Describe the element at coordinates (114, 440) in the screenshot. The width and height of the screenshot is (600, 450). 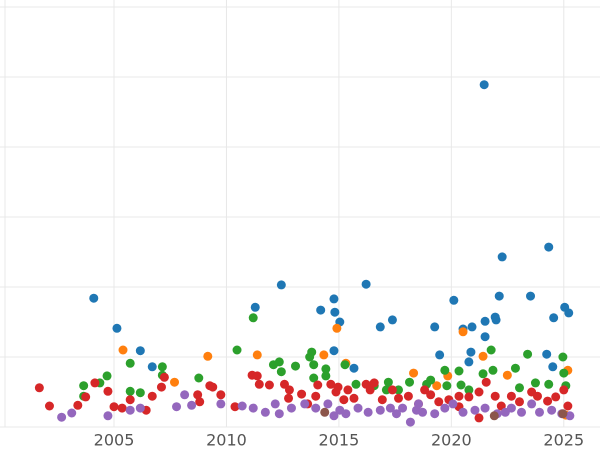
I see `x-tick-label: 2005` at that location.